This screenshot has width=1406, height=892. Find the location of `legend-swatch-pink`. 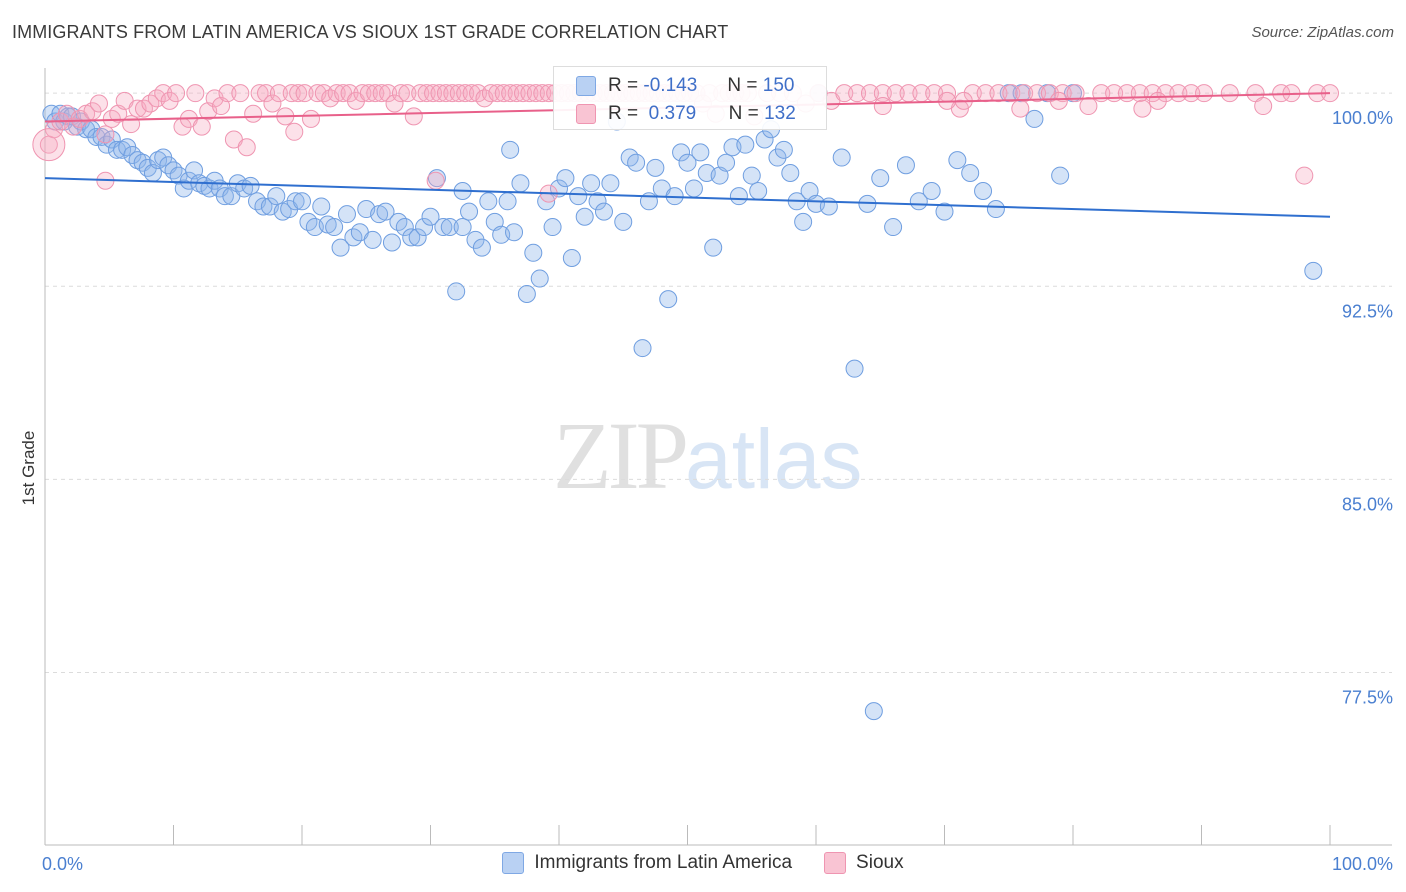

legend-swatch-pink is located at coordinates (835, 863).